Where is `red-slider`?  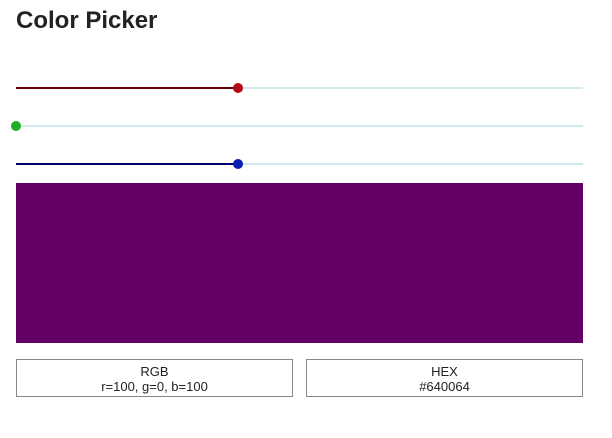
red-slider is located at coordinates (299, 88).